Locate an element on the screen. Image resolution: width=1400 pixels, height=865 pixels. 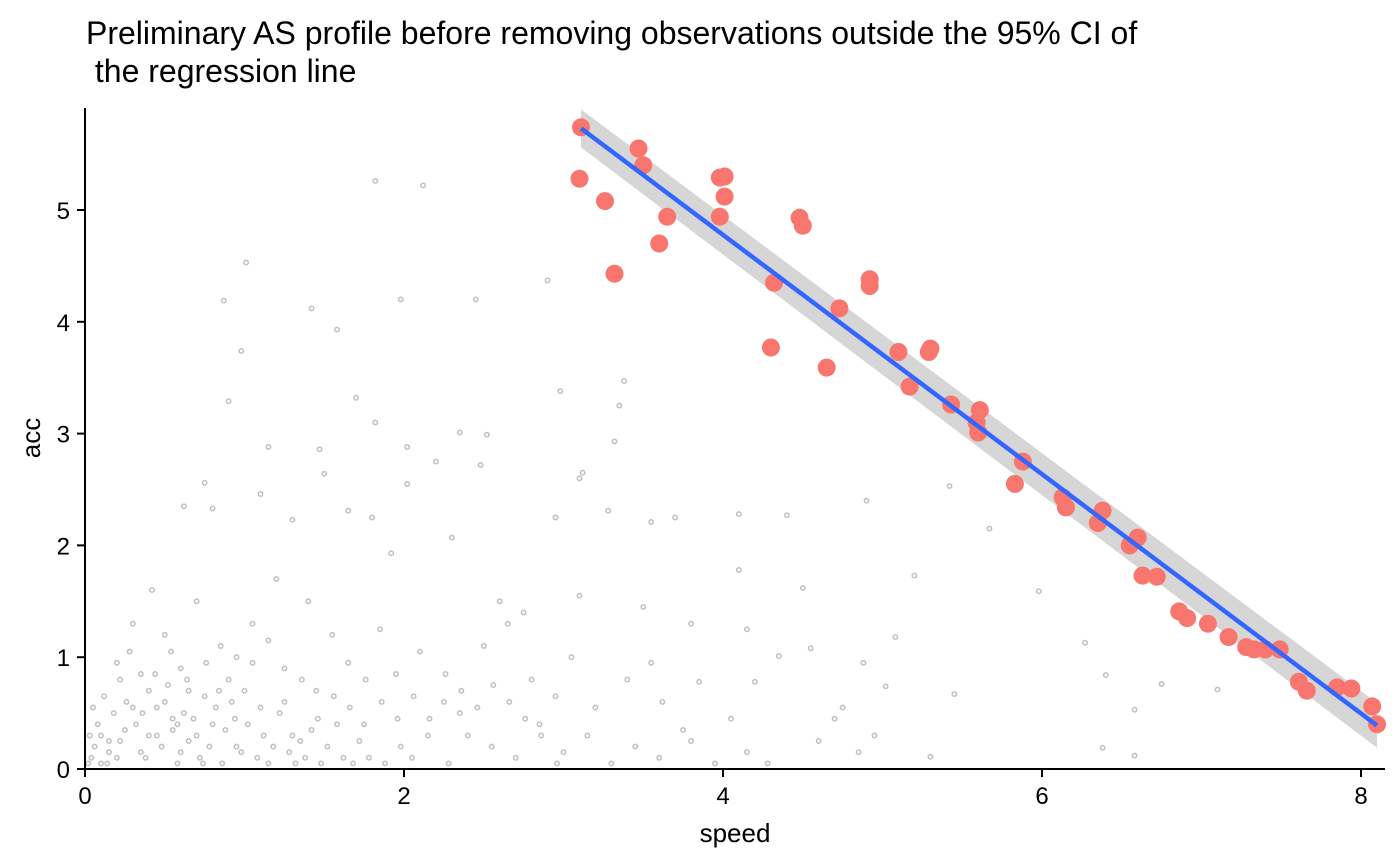
y-tick-label: 4 is located at coordinates (63, 323).